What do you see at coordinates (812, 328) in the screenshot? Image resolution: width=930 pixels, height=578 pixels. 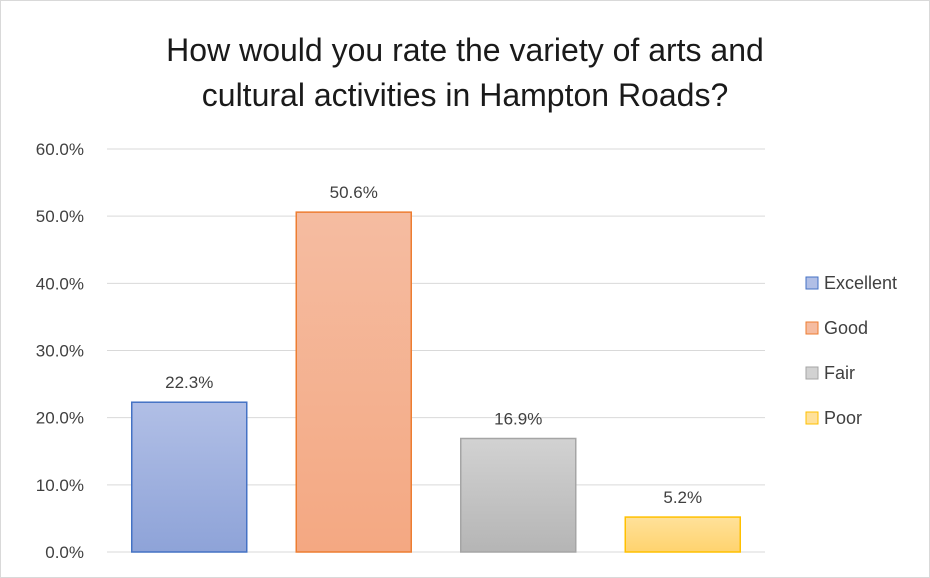 I see `legend-swatch-good` at bounding box center [812, 328].